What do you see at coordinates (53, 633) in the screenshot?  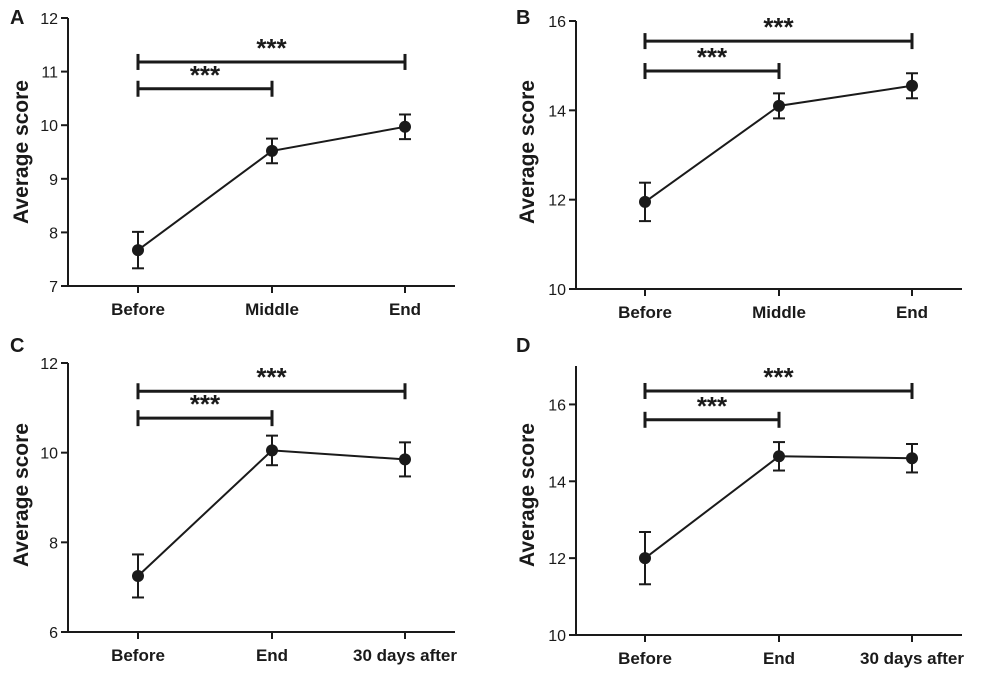 I see `y-tick-label: 6` at bounding box center [53, 633].